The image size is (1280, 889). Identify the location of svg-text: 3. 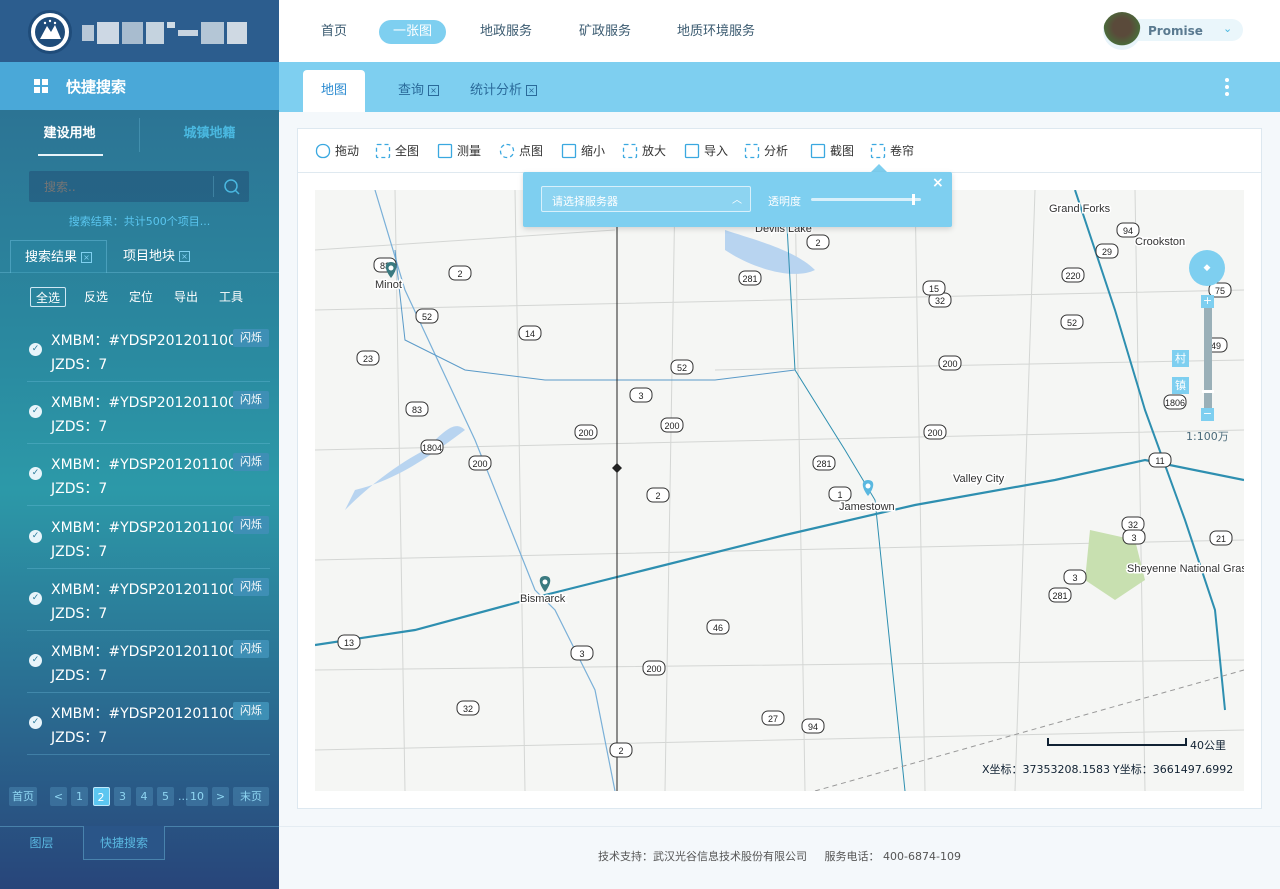
(581, 654).